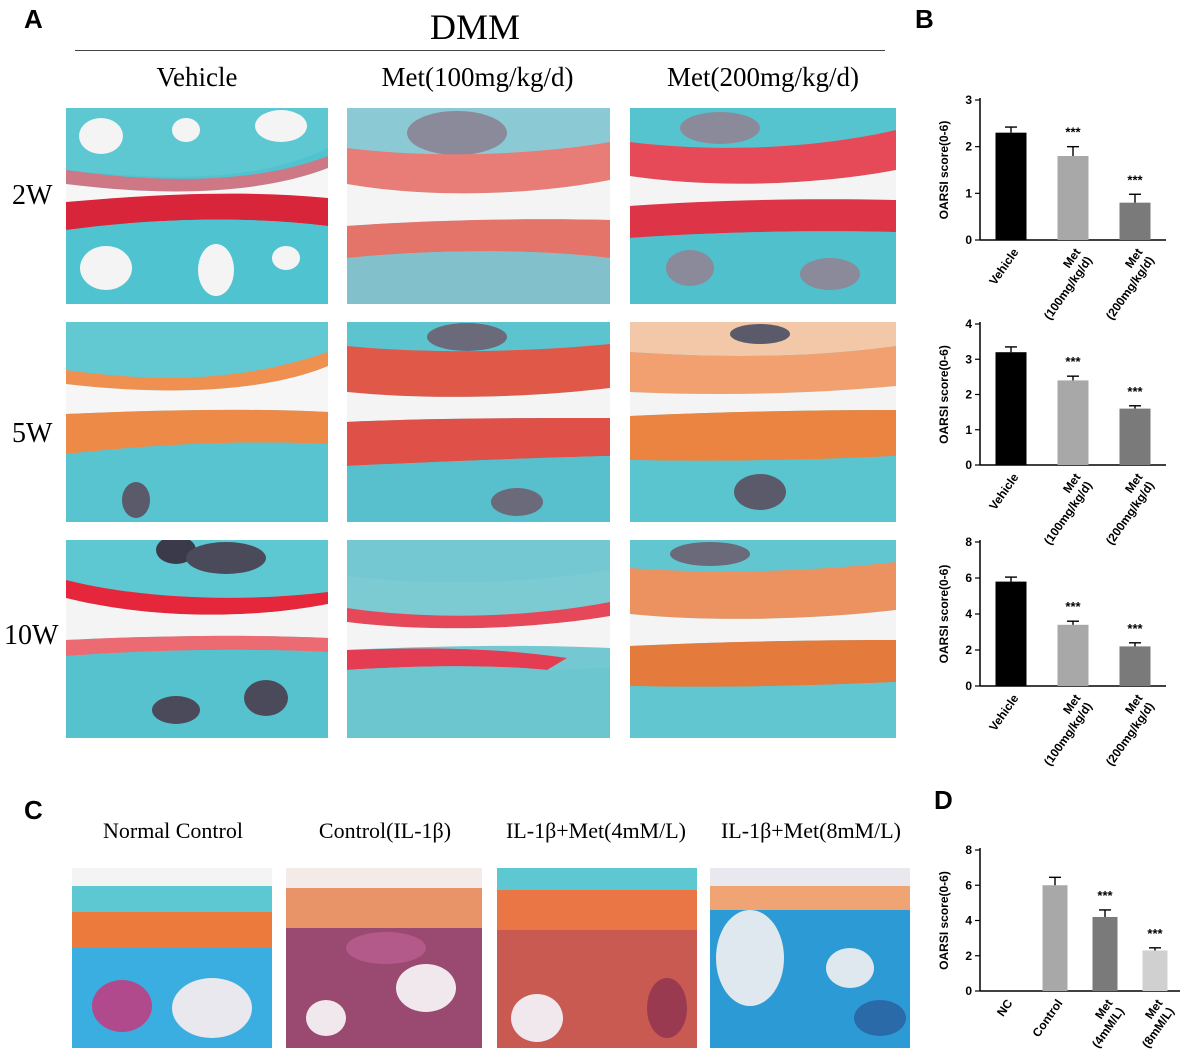  I want to click on histology-5w-met200, so click(763, 422).